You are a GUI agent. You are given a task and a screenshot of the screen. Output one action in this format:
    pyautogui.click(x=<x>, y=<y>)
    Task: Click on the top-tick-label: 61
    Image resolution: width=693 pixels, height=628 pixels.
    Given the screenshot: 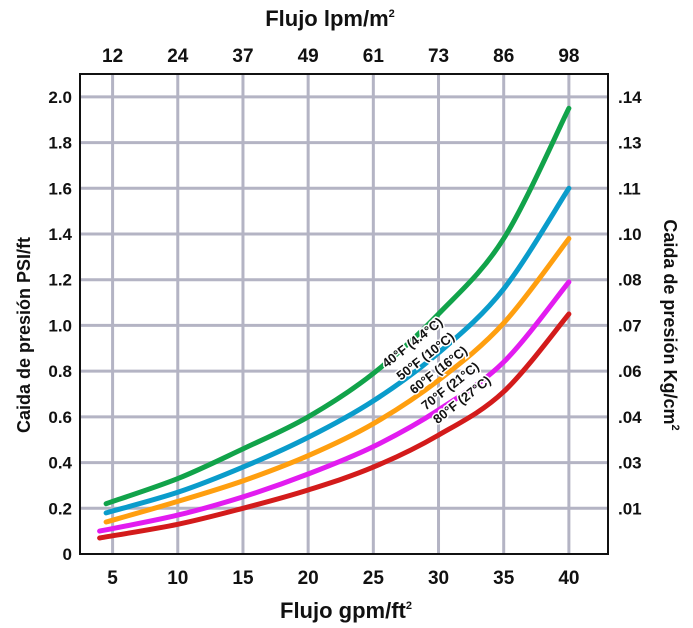 What is the action you would take?
    pyautogui.click(x=374, y=56)
    